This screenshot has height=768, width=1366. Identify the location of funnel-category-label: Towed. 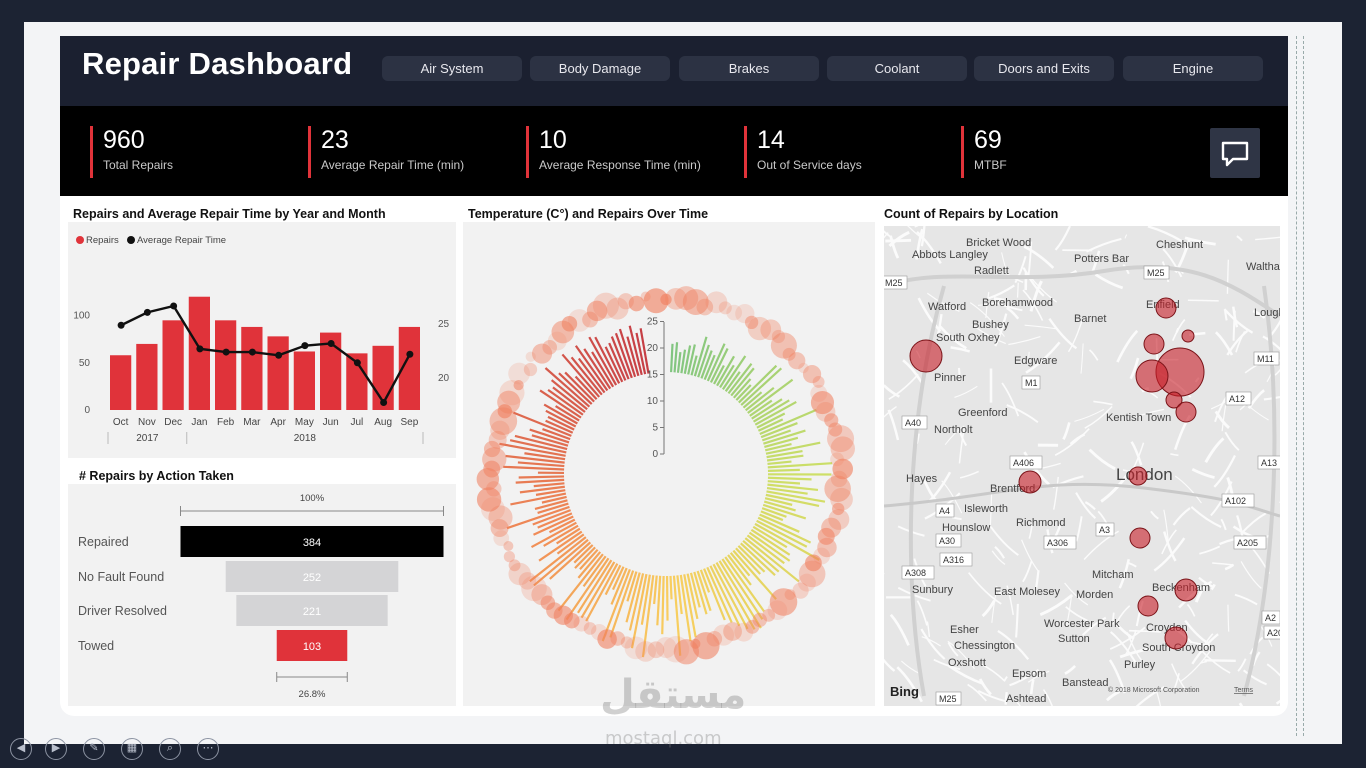
(96, 646).